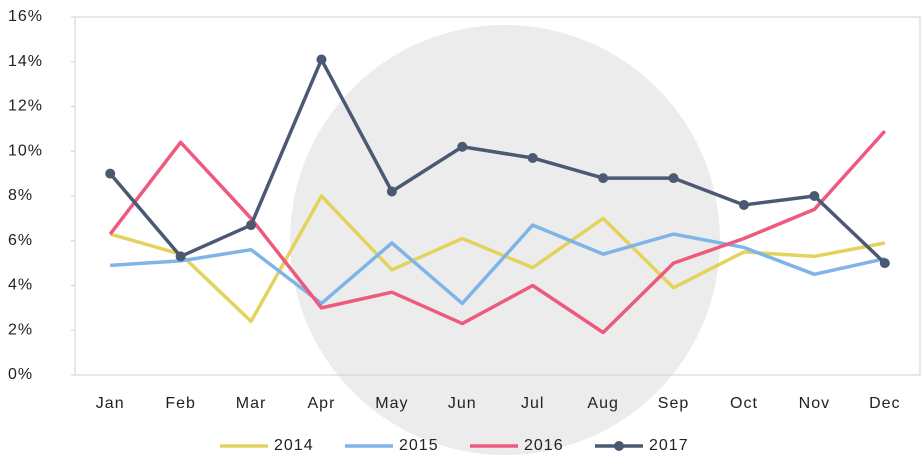  What do you see at coordinates (180, 403) in the screenshot?
I see `x-tick-label: Feb` at bounding box center [180, 403].